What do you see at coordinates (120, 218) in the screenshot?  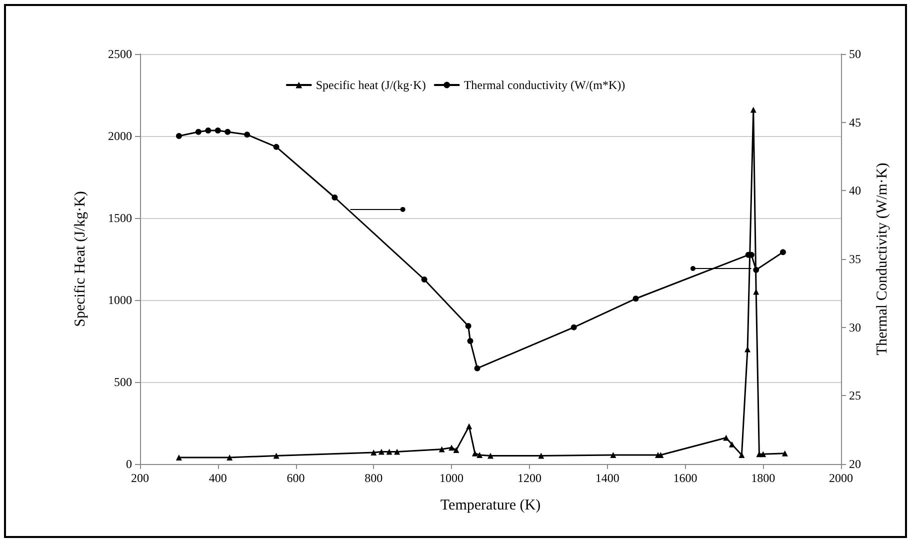 I see `y-tick-label: 1500` at bounding box center [120, 218].